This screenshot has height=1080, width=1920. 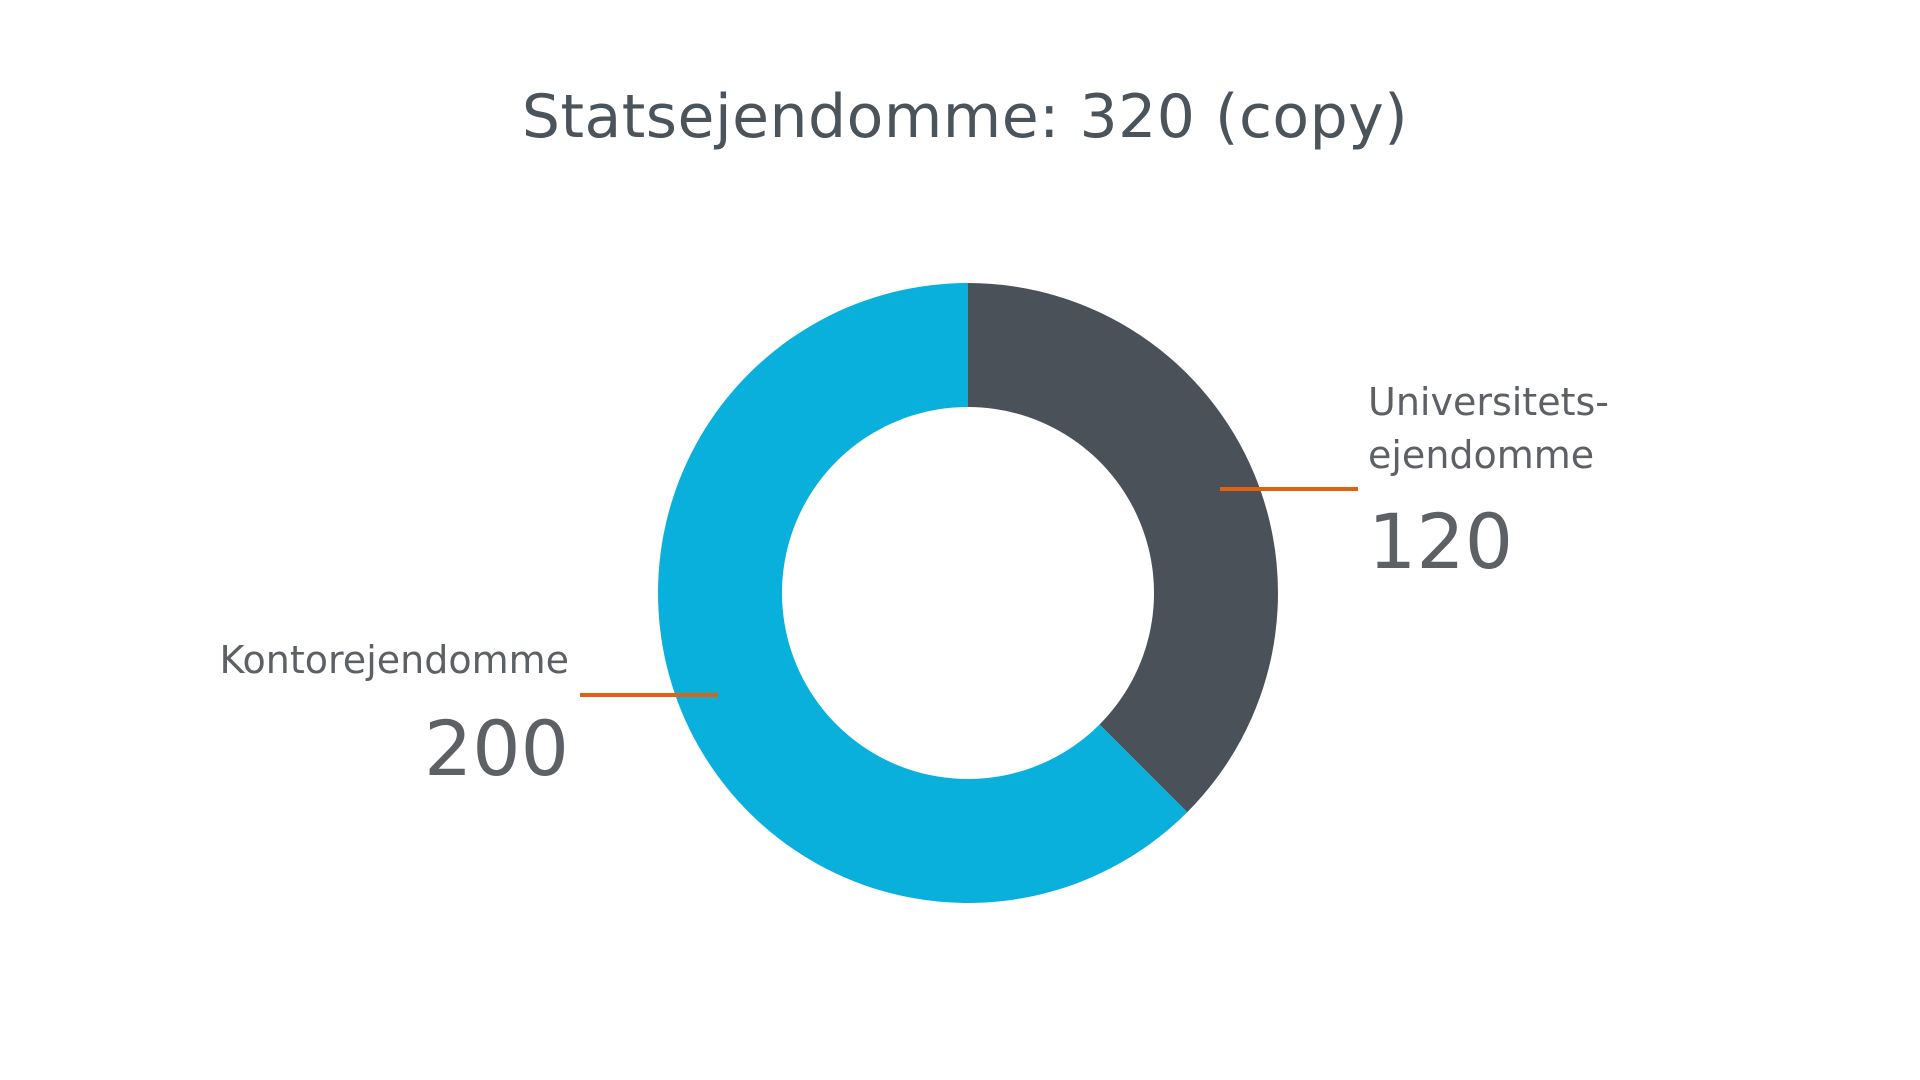 What do you see at coordinates (1488, 402) in the screenshot?
I see `slice-label: Universitets-` at bounding box center [1488, 402].